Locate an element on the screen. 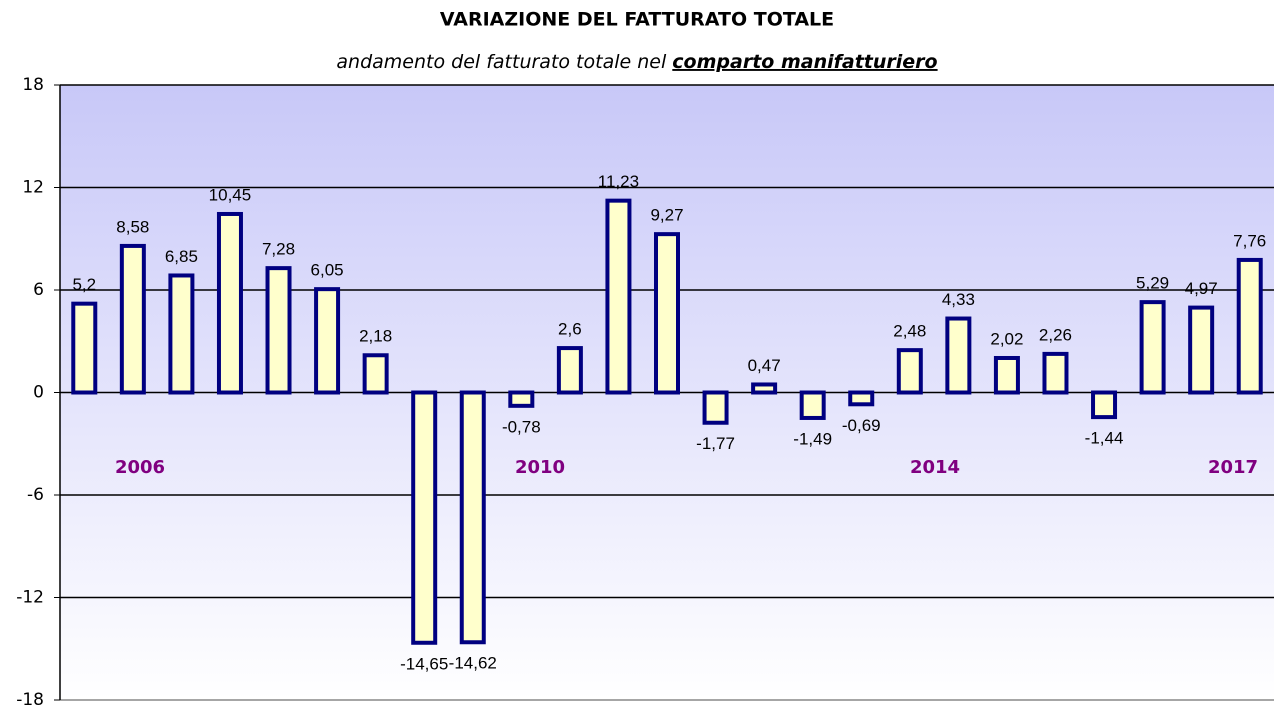 The width and height of the screenshot is (1274, 705). subtitle-text: andamento del fatturato totale nel is located at coordinates (504, 62).